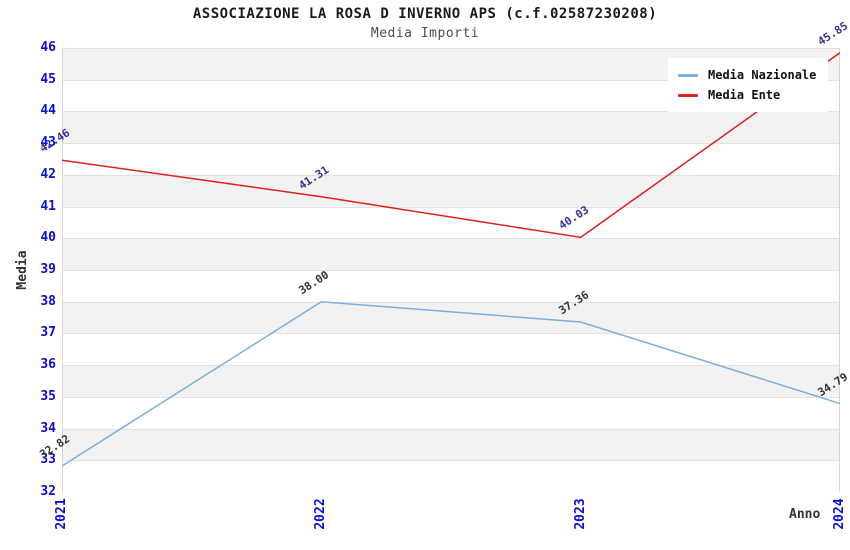 This screenshot has height=550, width=850. I want to click on y-tick-label: 39, so click(48, 269).